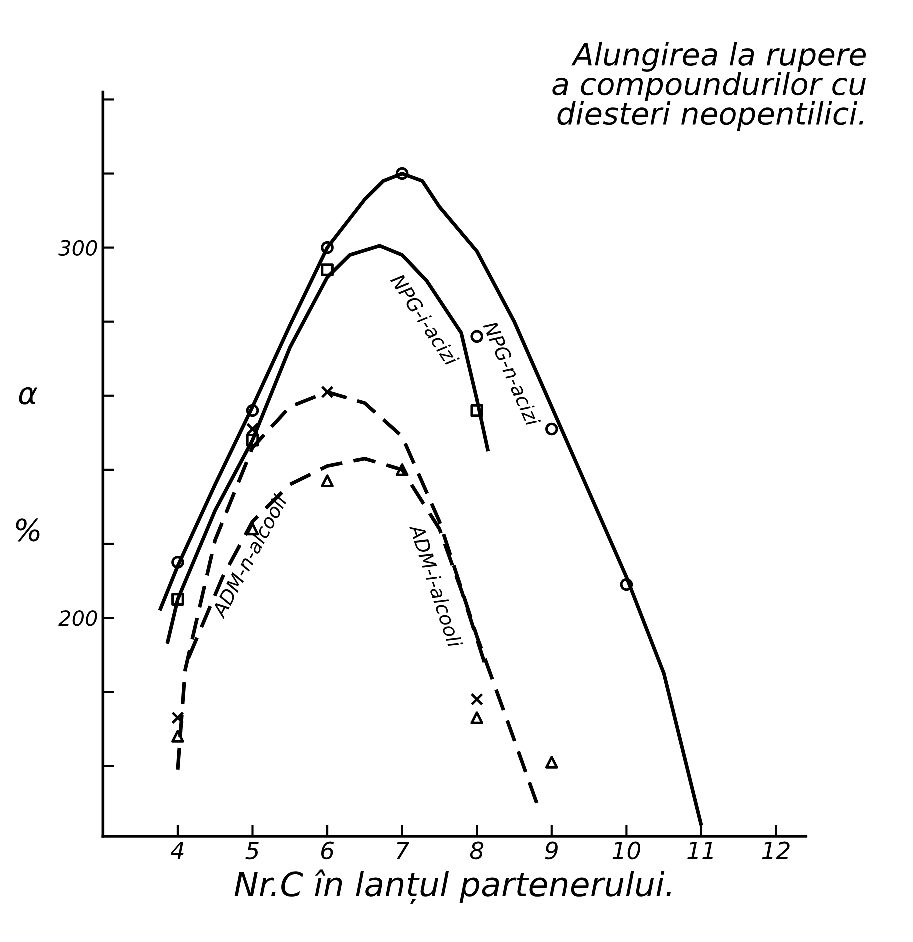 This screenshot has height=942, width=913. What do you see at coordinates (452, 887) in the screenshot?
I see `x-axis-title: Nr.C în lanțul partenerului.` at bounding box center [452, 887].